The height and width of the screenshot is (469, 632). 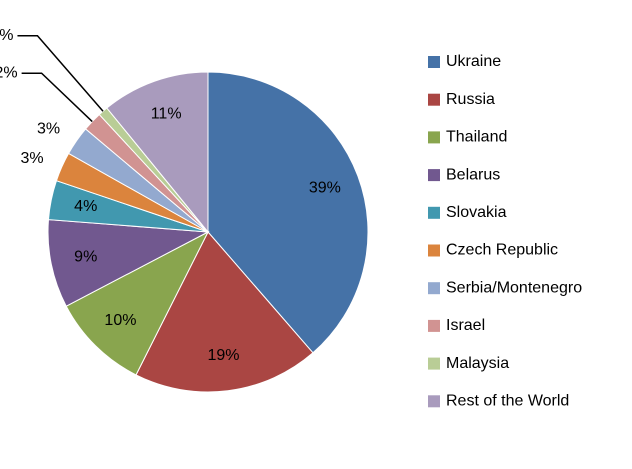 What do you see at coordinates (477, 363) in the screenshot?
I see `legend-label: Malaysia` at bounding box center [477, 363].